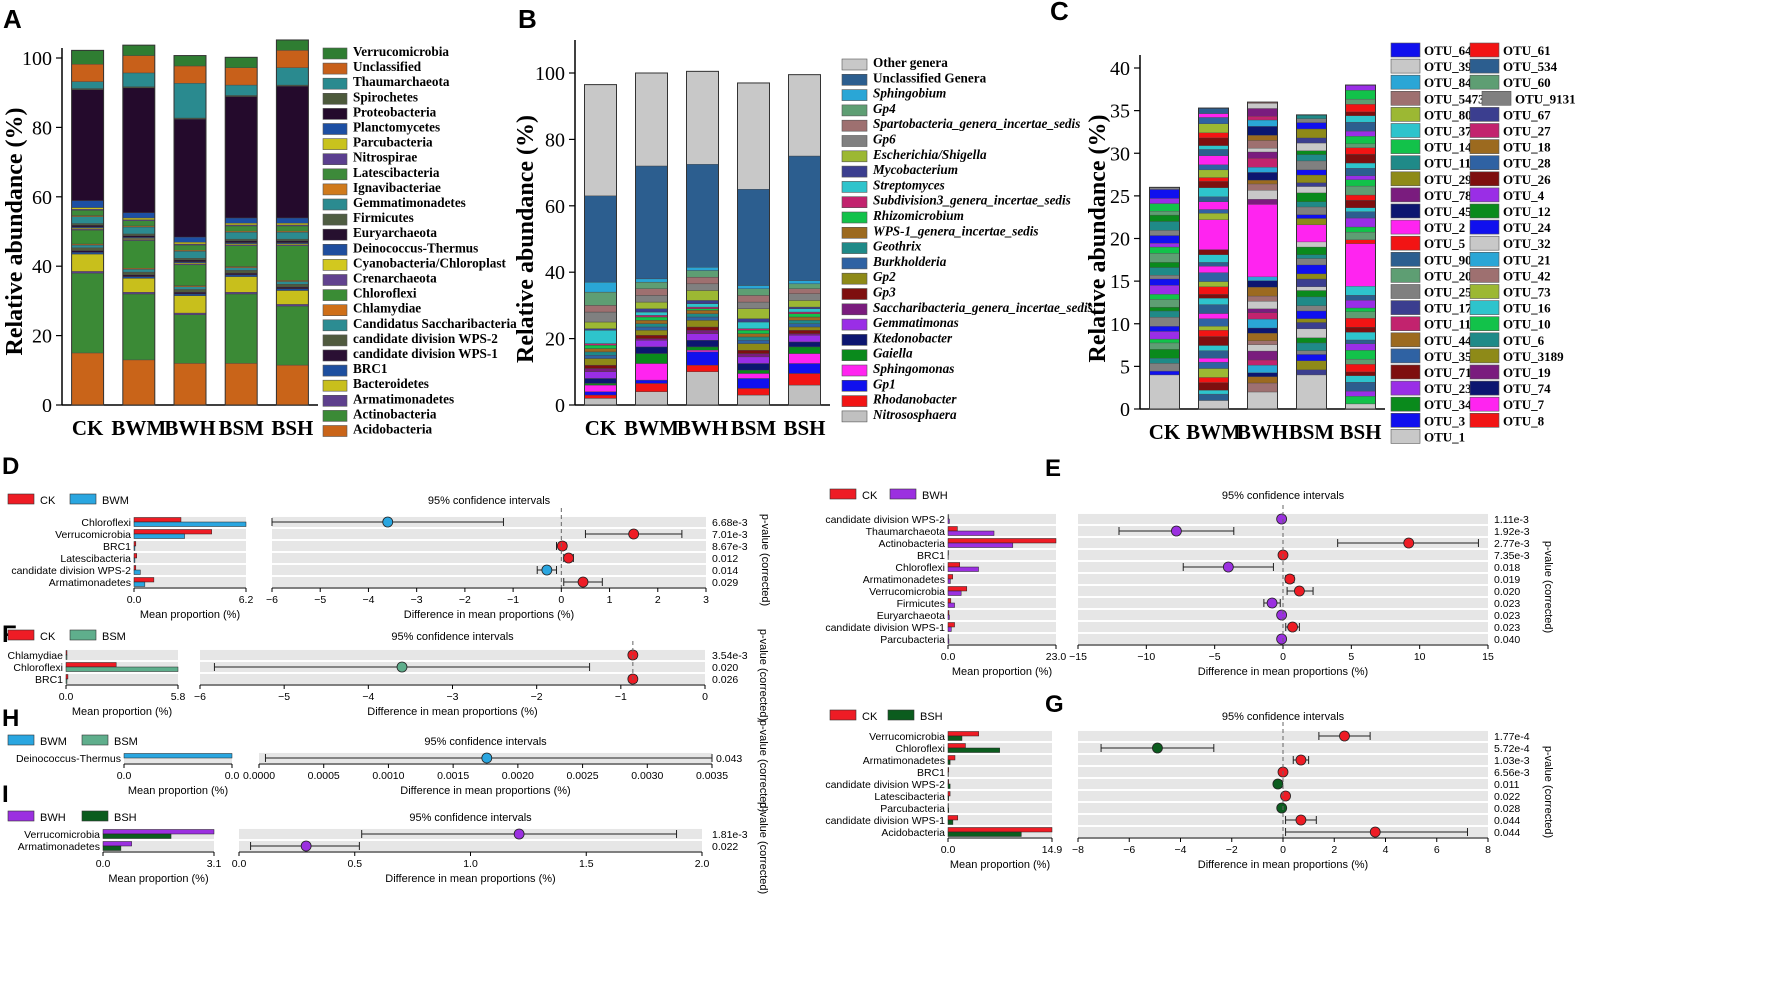 The height and width of the screenshot is (1002, 1772). What do you see at coordinates (391, 383) in the screenshot?
I see `legend-label: Bacteroidetes` at bounding box center [391, 383].